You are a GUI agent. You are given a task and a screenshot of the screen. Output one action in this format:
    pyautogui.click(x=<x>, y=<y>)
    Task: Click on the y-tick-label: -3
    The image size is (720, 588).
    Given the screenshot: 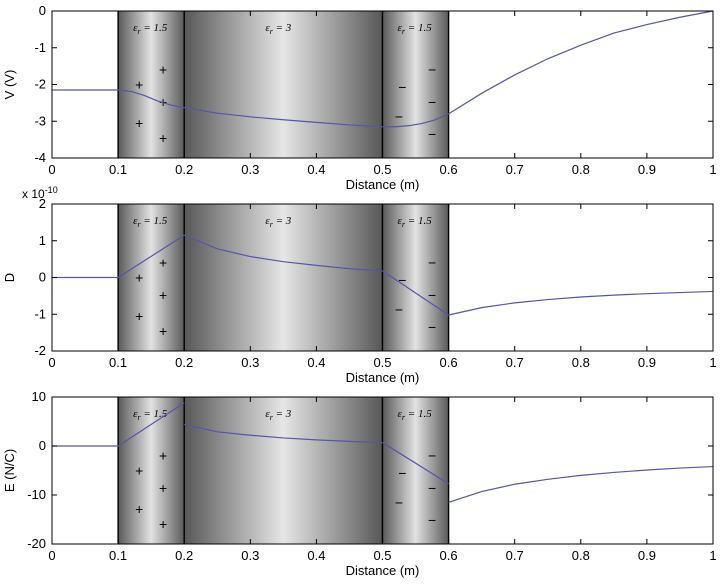 What is the action you would take?
    pyautogui.click(x=40, y=120)
    